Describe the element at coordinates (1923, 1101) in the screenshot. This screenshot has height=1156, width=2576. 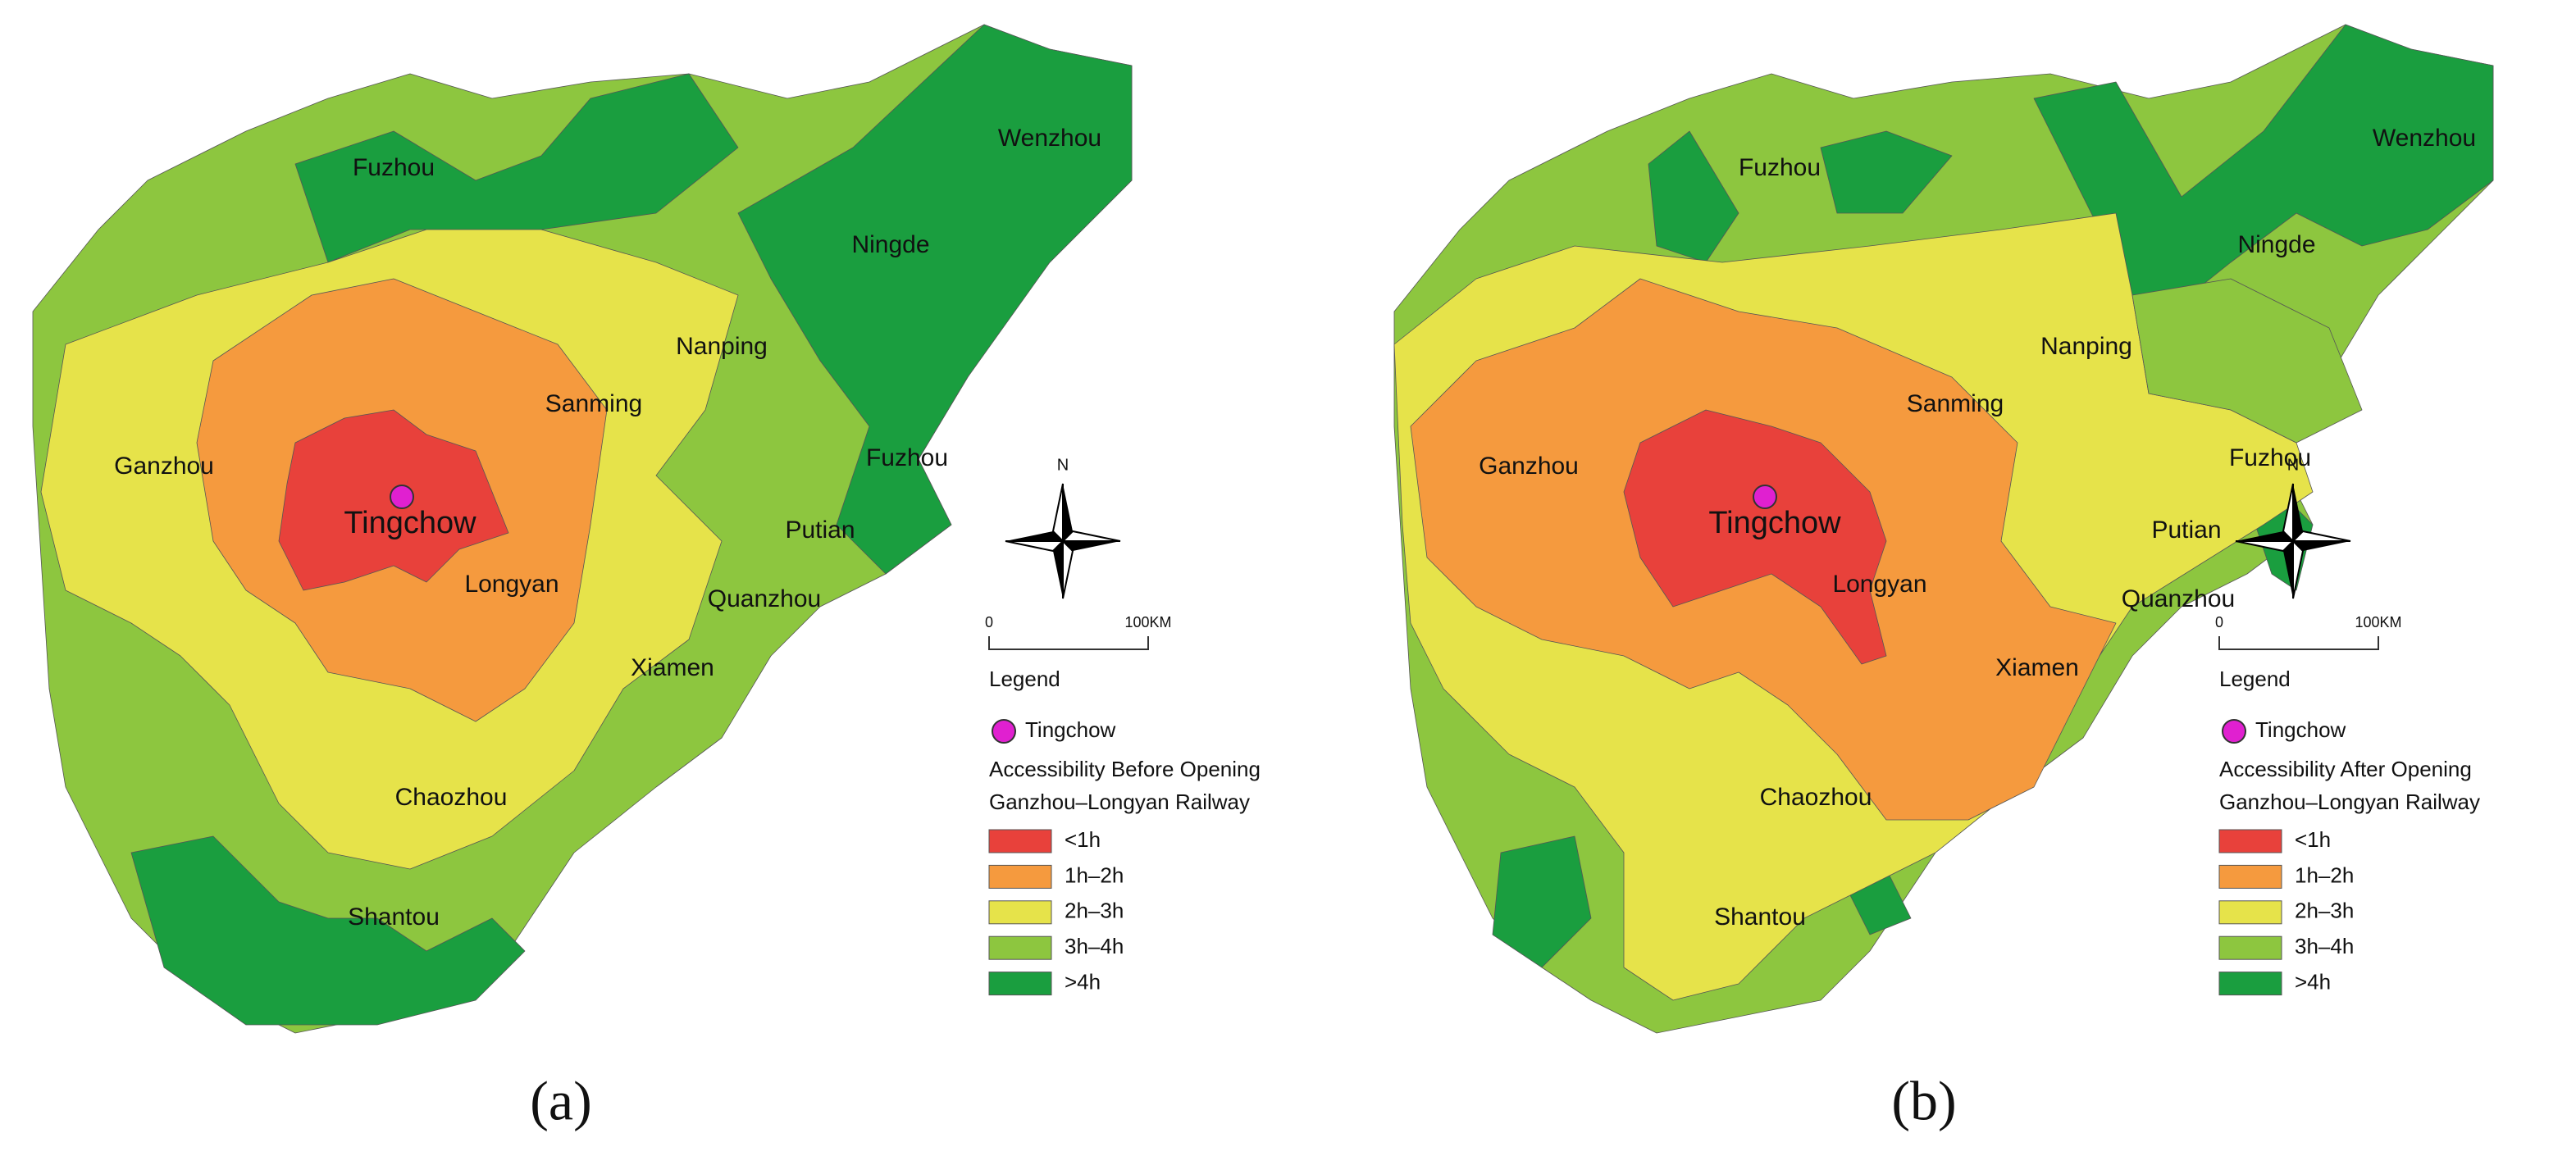
I see `panel-label: (b)` at that location.